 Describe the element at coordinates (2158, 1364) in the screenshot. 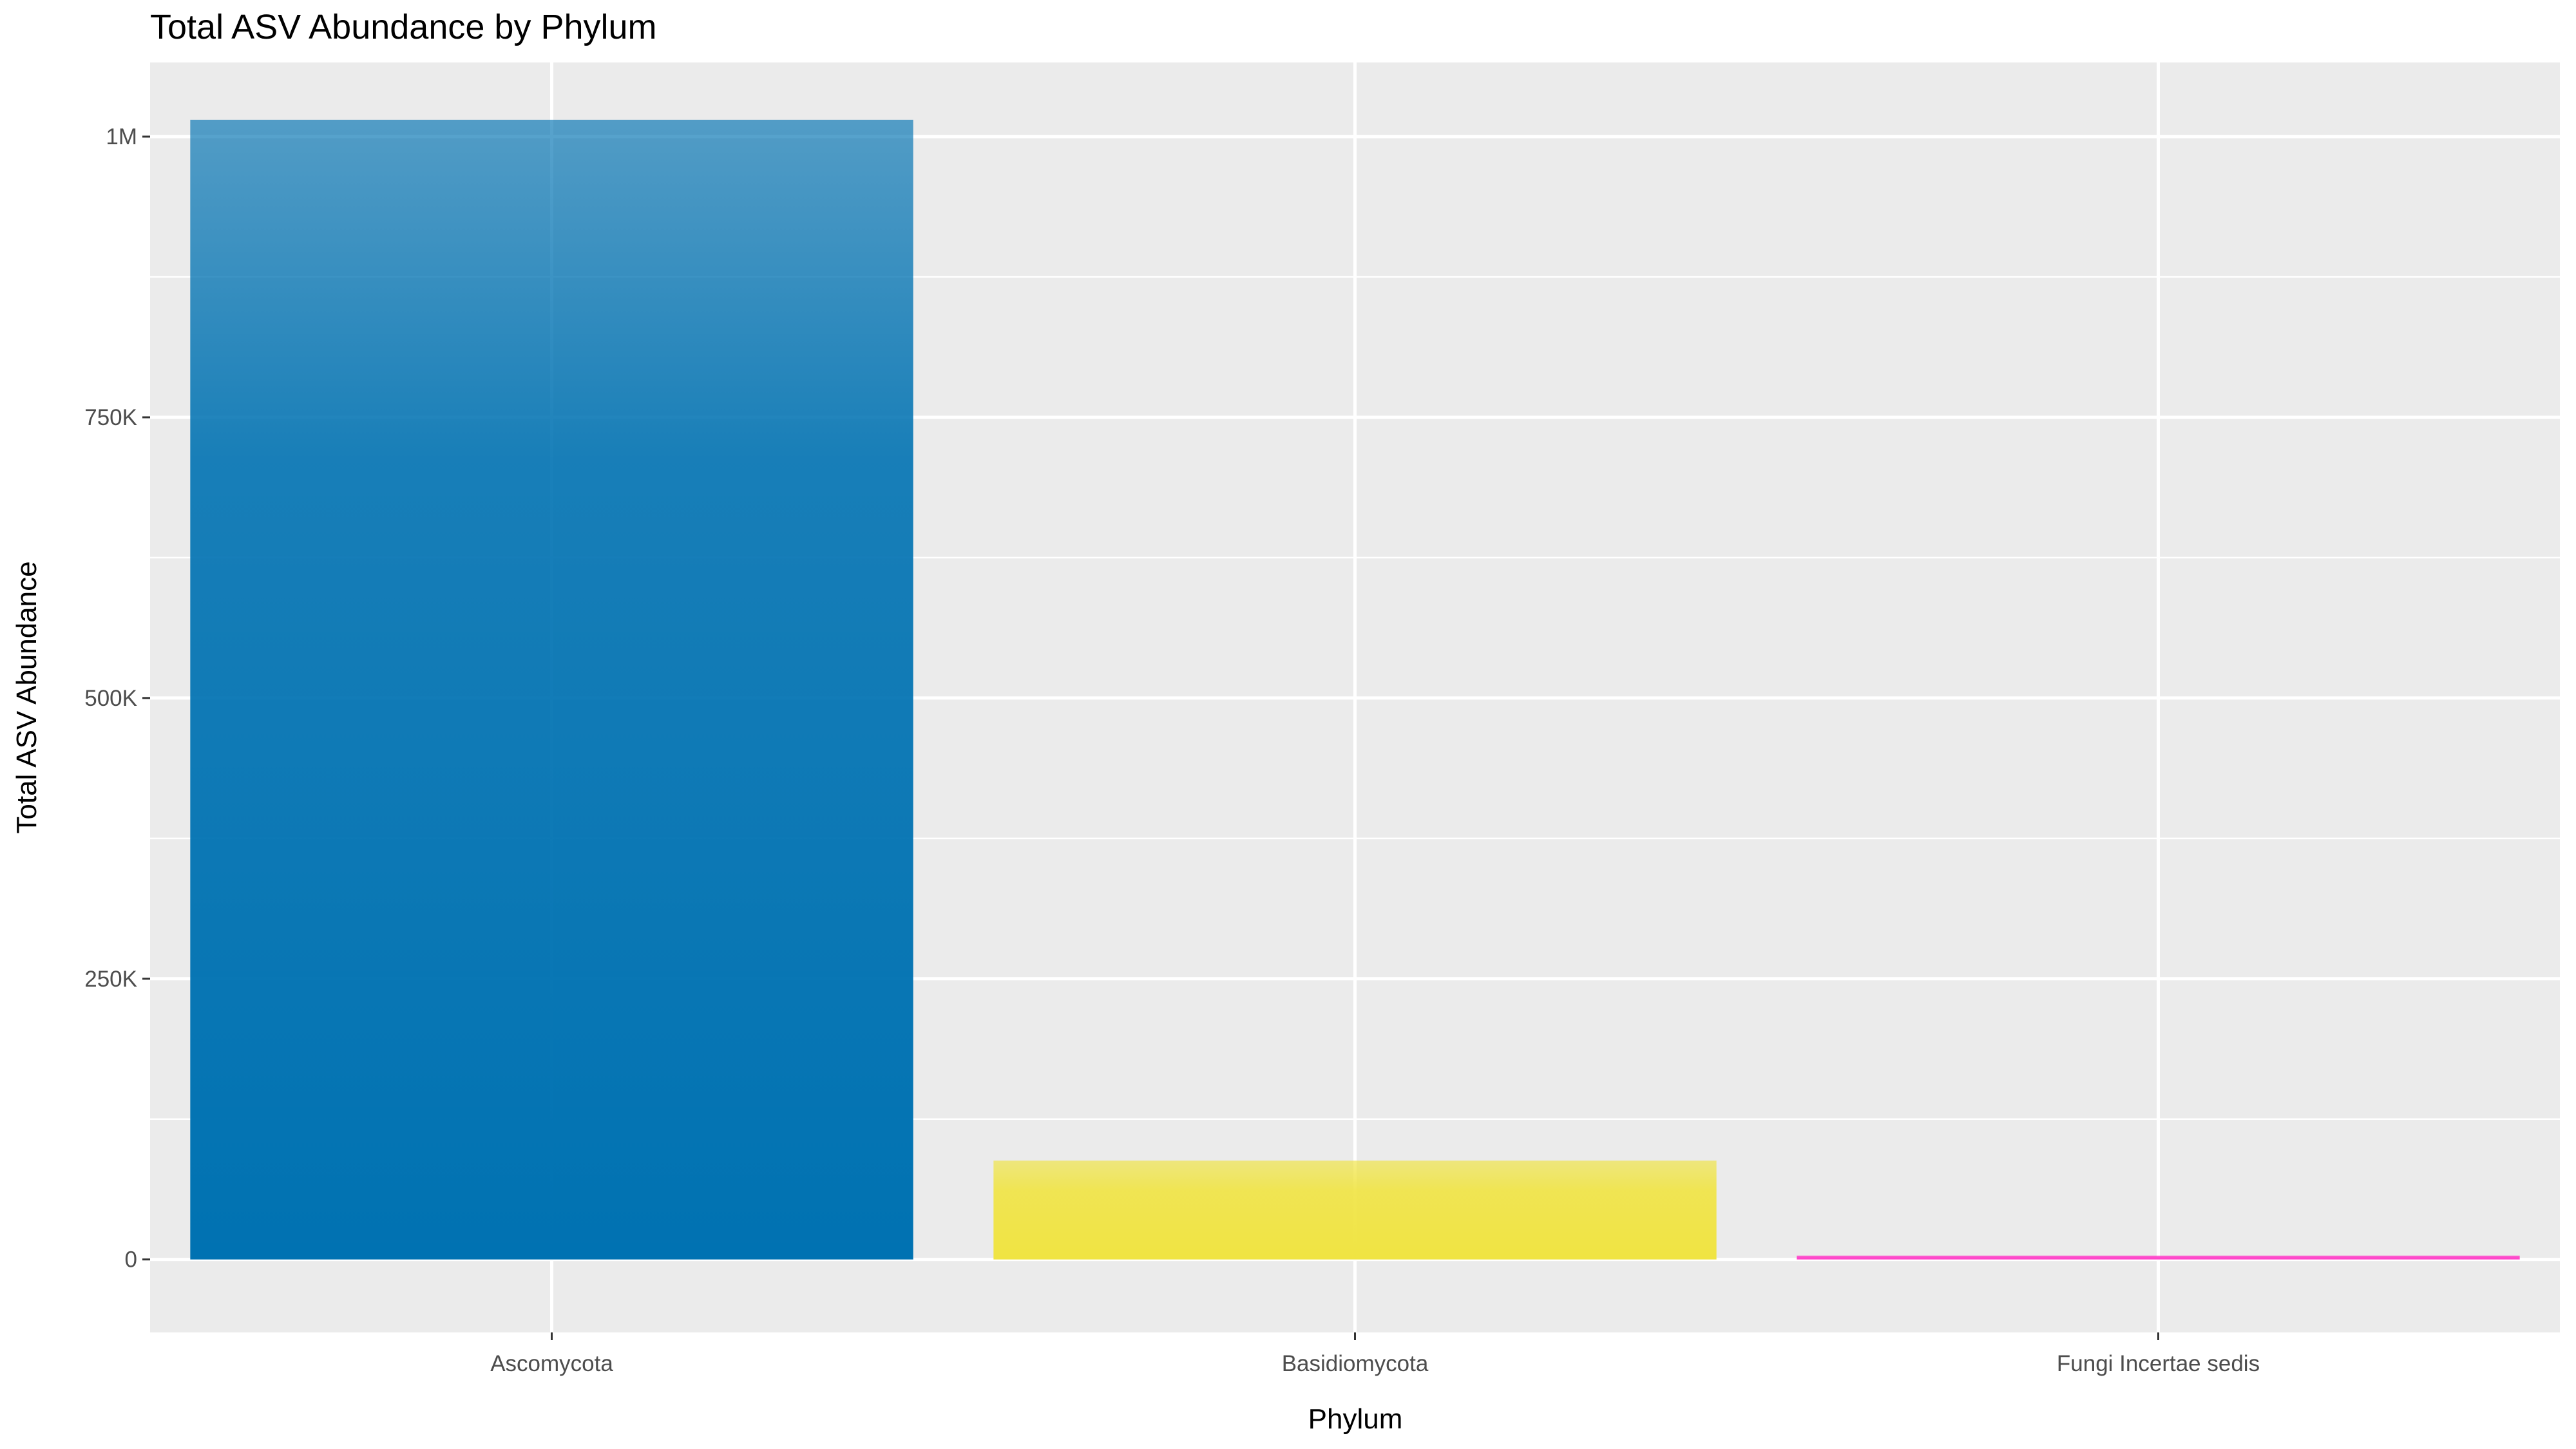

I see `x-tick-label: Fungi Incertae sedis` at that location.